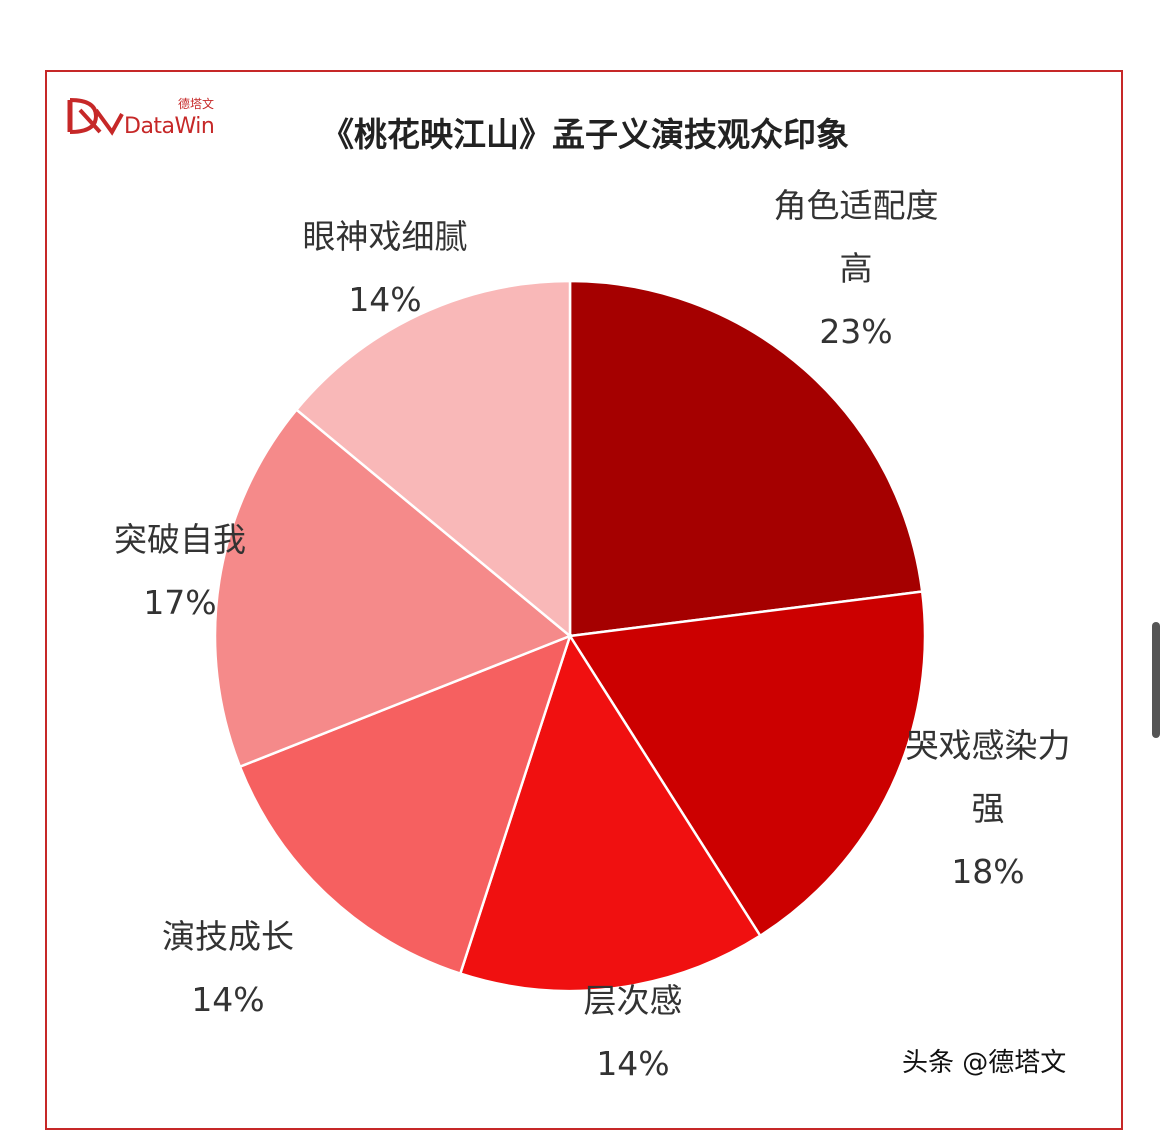 The image size is (1170, 1130). I want to click on slice-value: 23%, so click(856, 331).